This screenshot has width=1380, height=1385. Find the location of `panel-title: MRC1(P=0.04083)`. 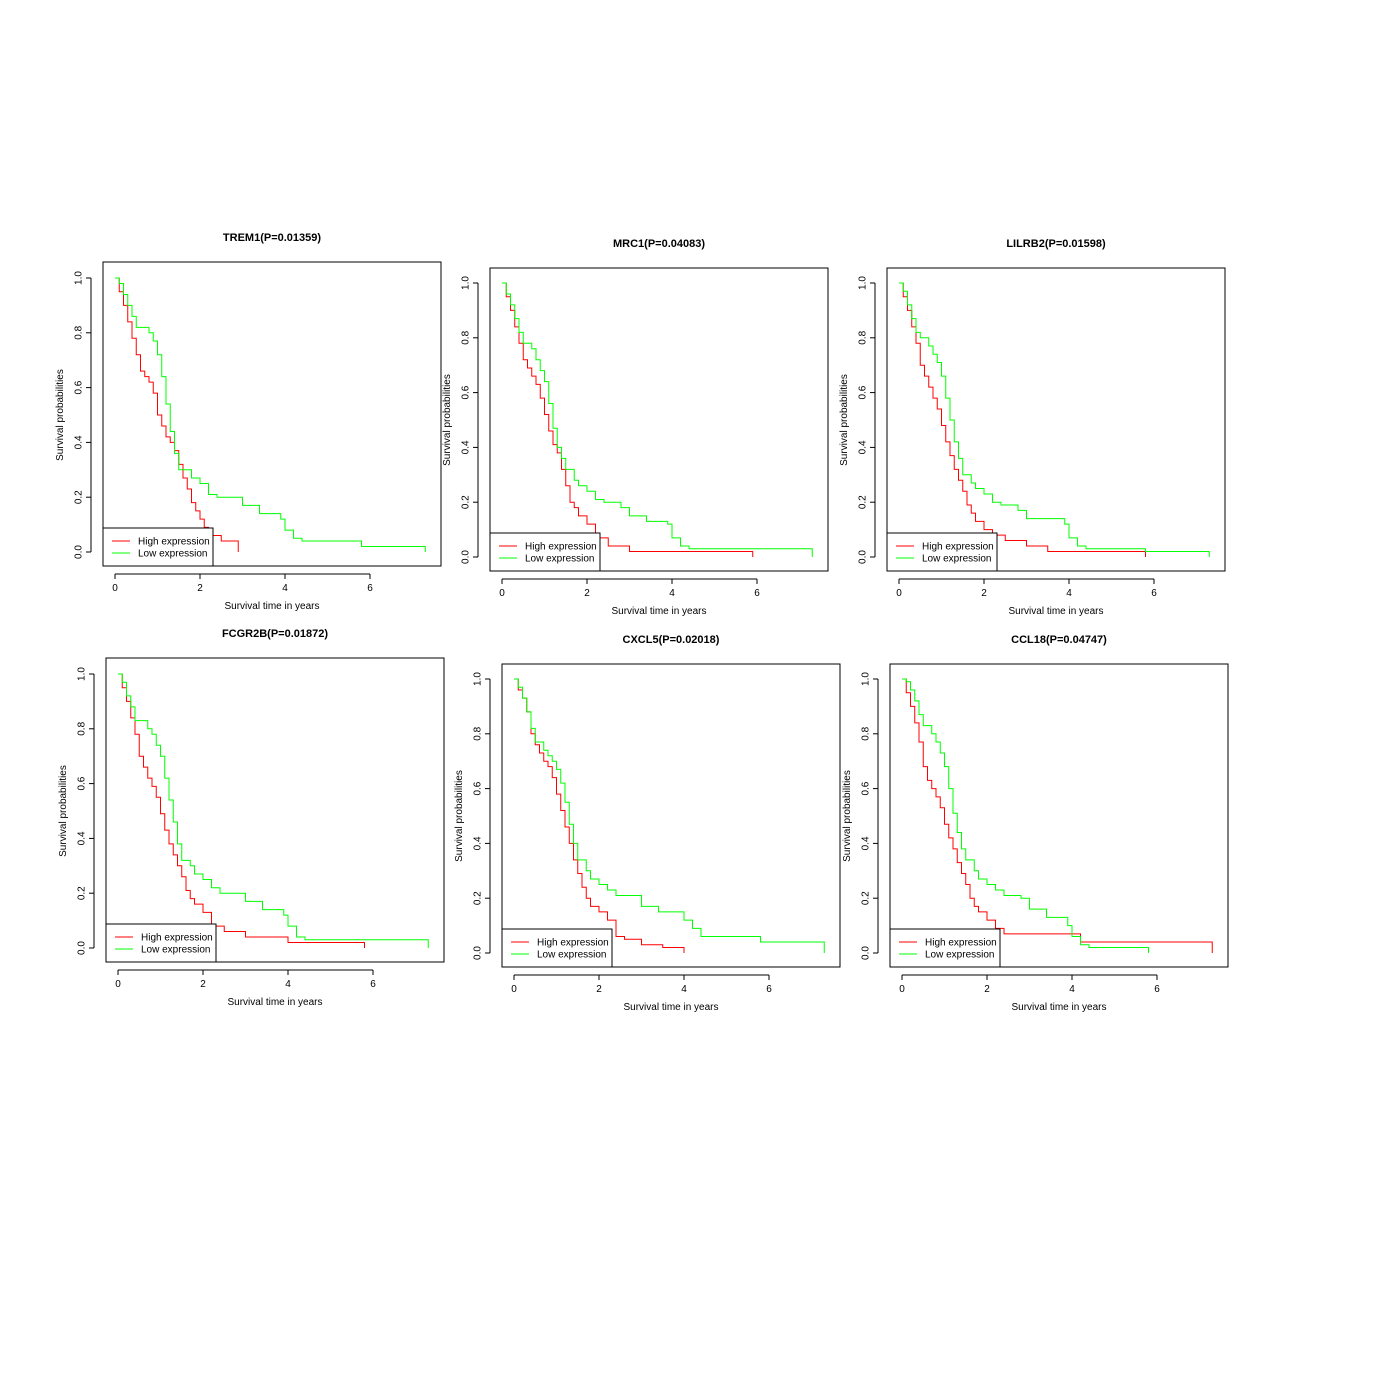

panel-title: MRC1(P=0.04083) is located at coordinates (659, 244).